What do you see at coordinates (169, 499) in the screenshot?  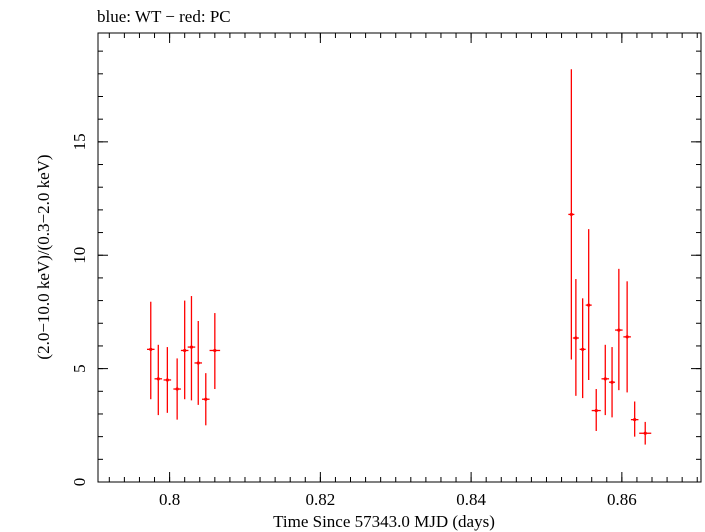 I see `x-tick-label: 0.8` at bounding box center [169, 499].